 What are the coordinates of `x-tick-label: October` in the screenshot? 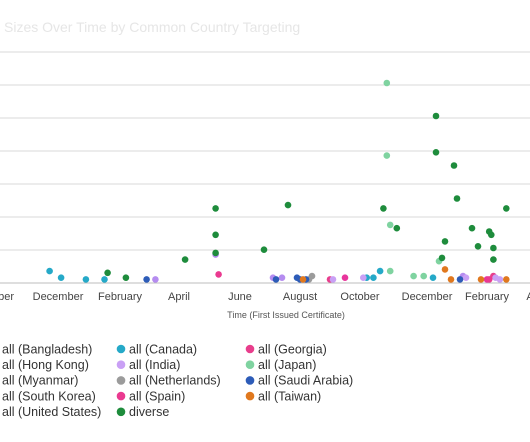 It's located at (359, 297).